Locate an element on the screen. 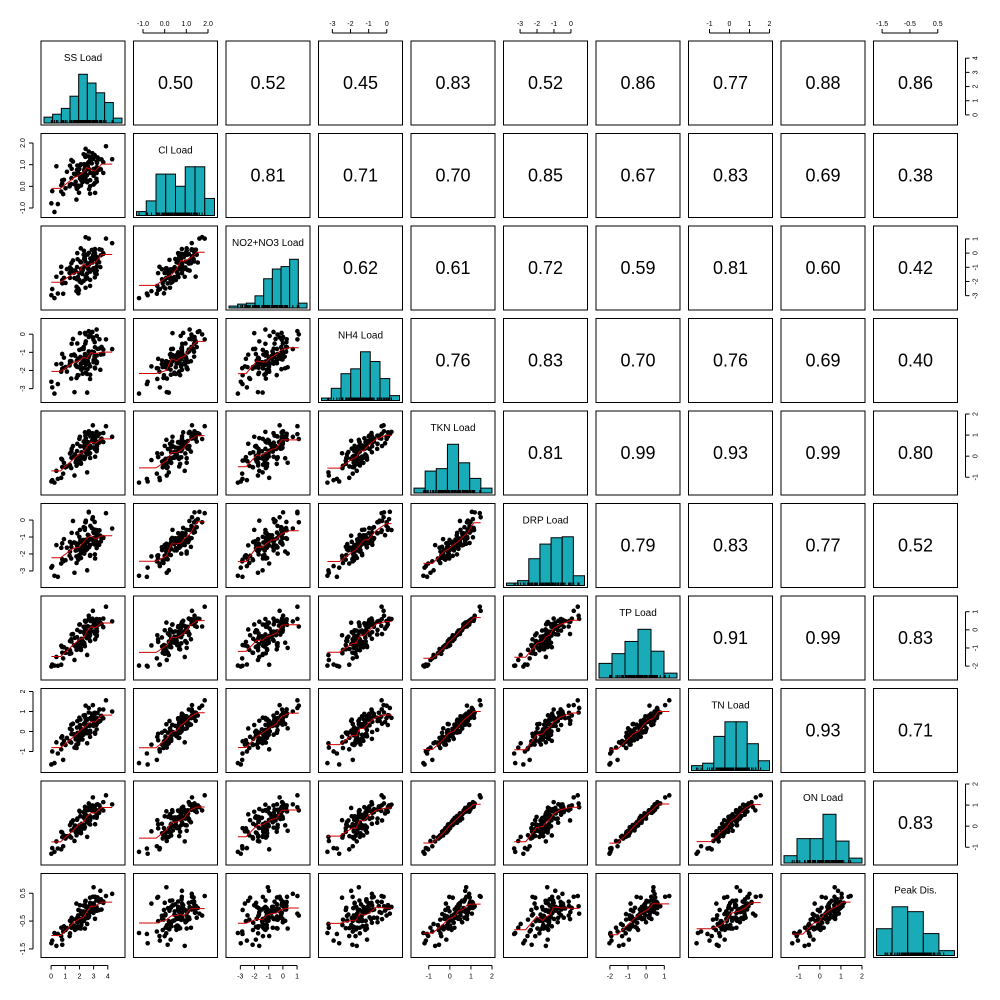 The height and width of the screenshot is (1000, 1000). correlation-value: 0.81 is located at coordinates (267, 176).